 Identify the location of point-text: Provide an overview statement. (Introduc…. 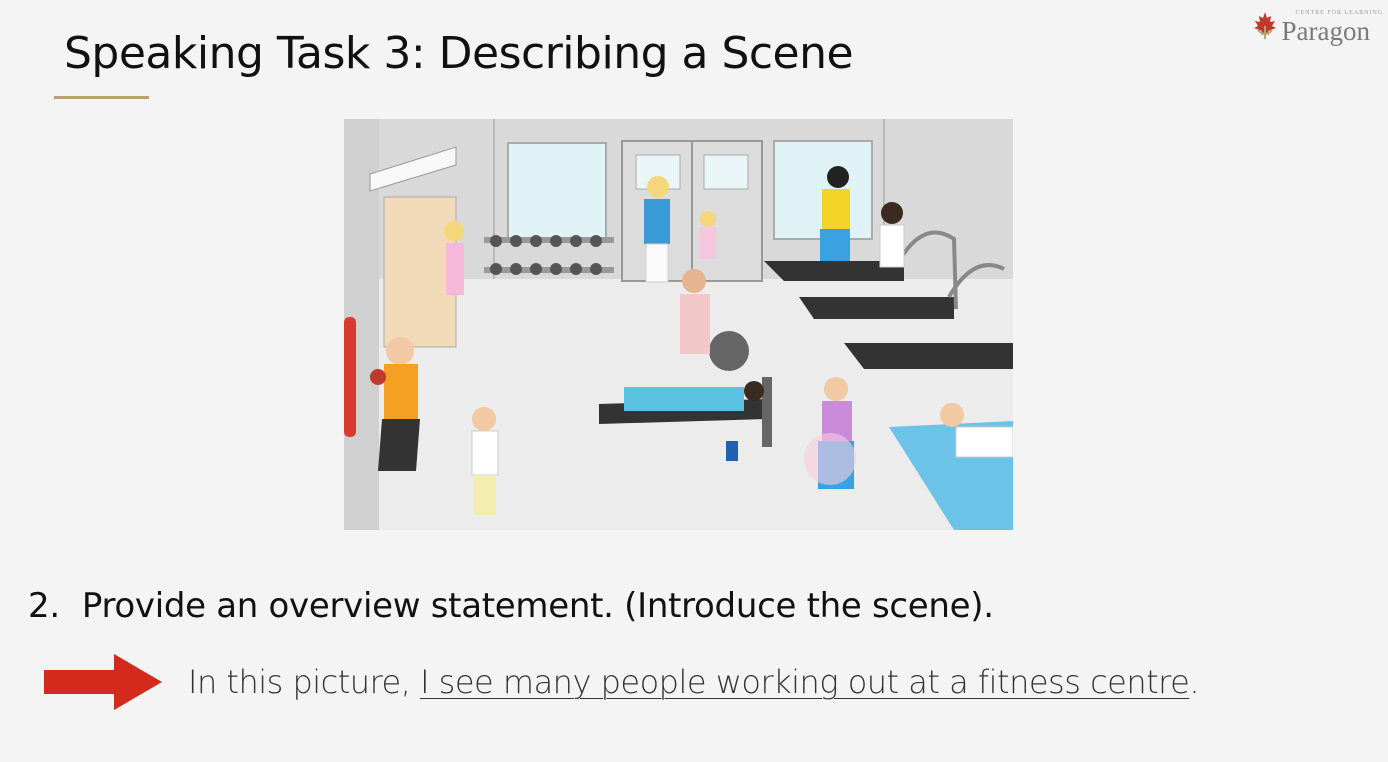
(537, 606).